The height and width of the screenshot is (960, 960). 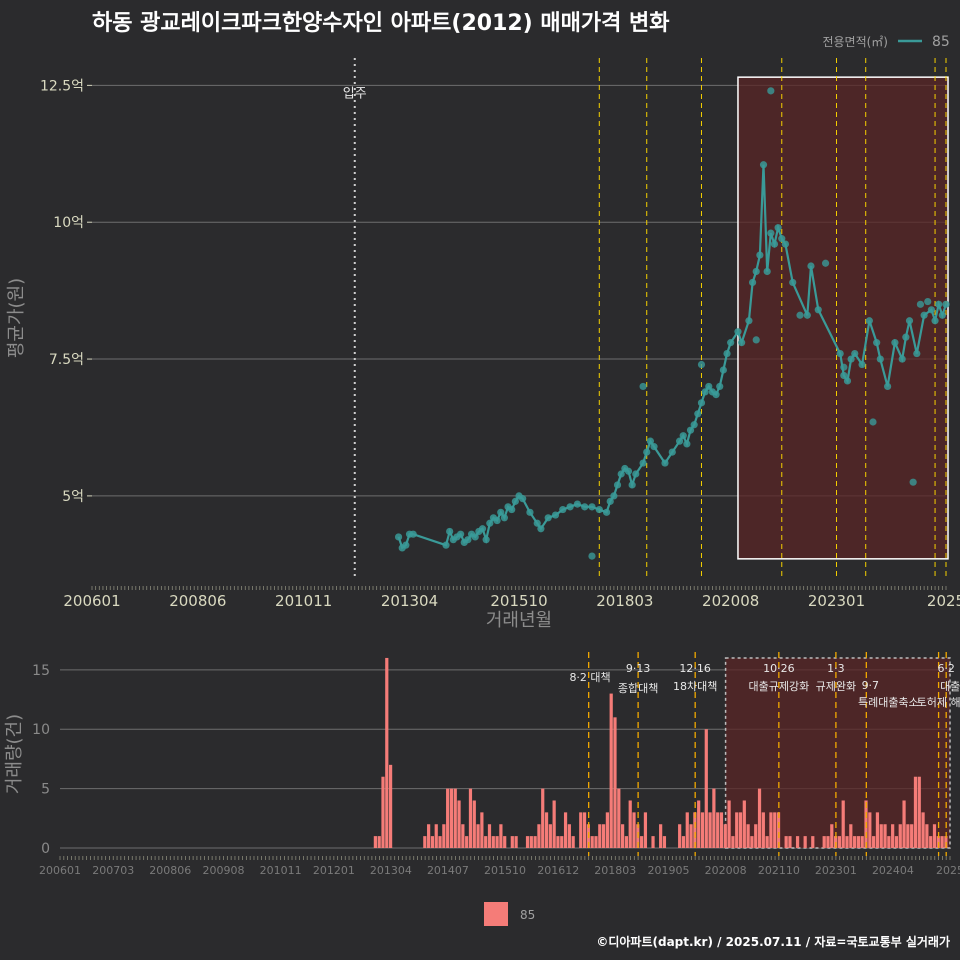 What do you see at coordinates (843, 318) in the screenshot?
I see `highlight-box` at bounding box center [843, 318].